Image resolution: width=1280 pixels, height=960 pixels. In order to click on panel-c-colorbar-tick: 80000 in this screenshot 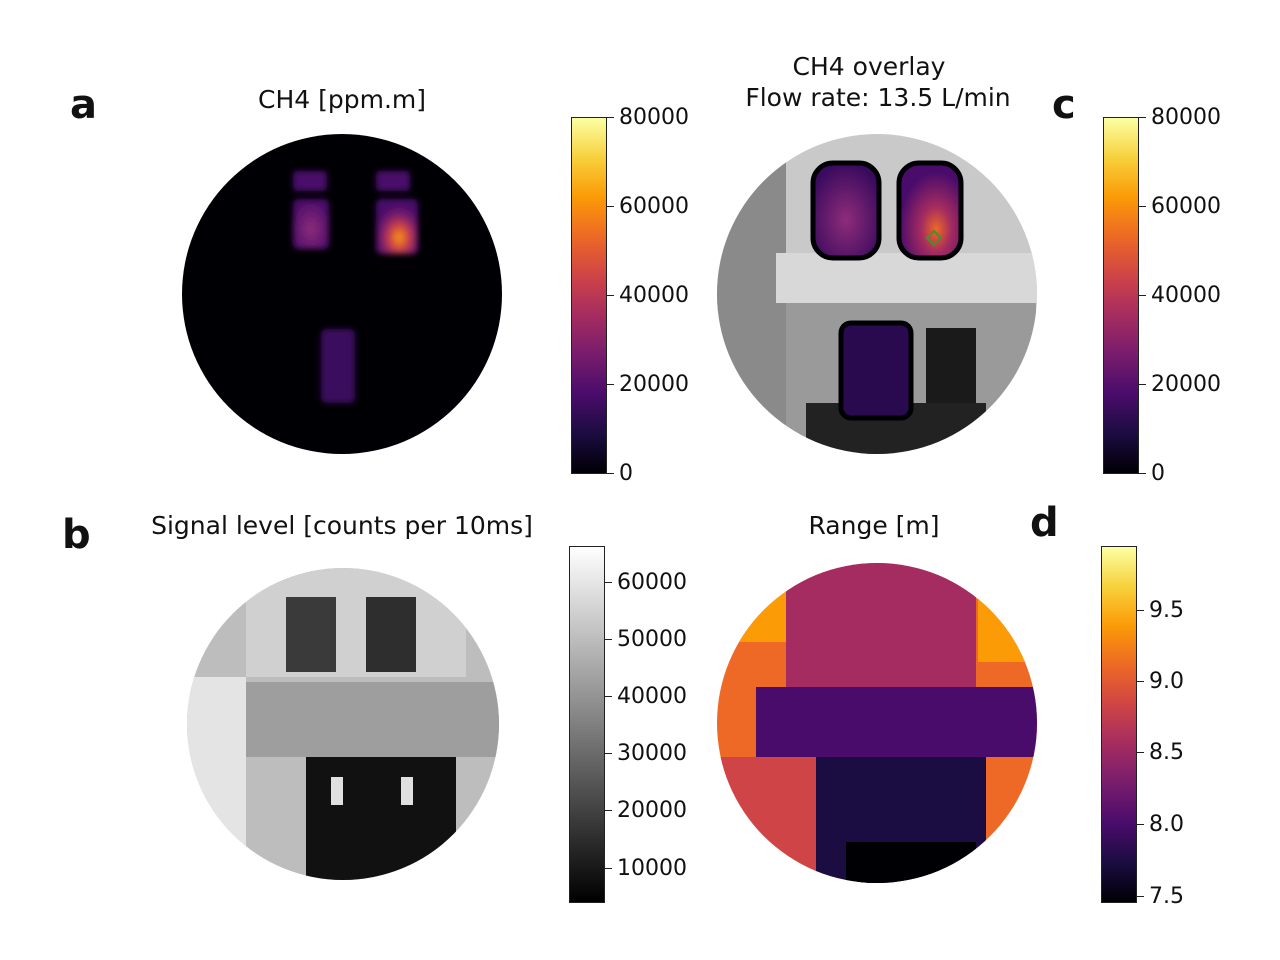, I will do `click(1186, 117)`.